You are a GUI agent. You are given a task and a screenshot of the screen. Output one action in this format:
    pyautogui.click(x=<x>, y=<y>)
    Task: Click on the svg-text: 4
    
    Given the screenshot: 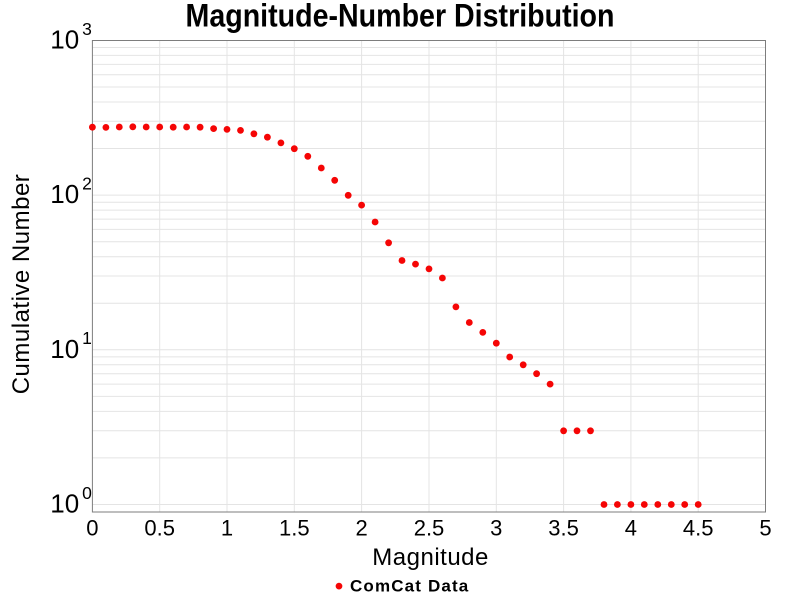 What is the action you would take?
    pyautogui.click(x=631, y=528)
    